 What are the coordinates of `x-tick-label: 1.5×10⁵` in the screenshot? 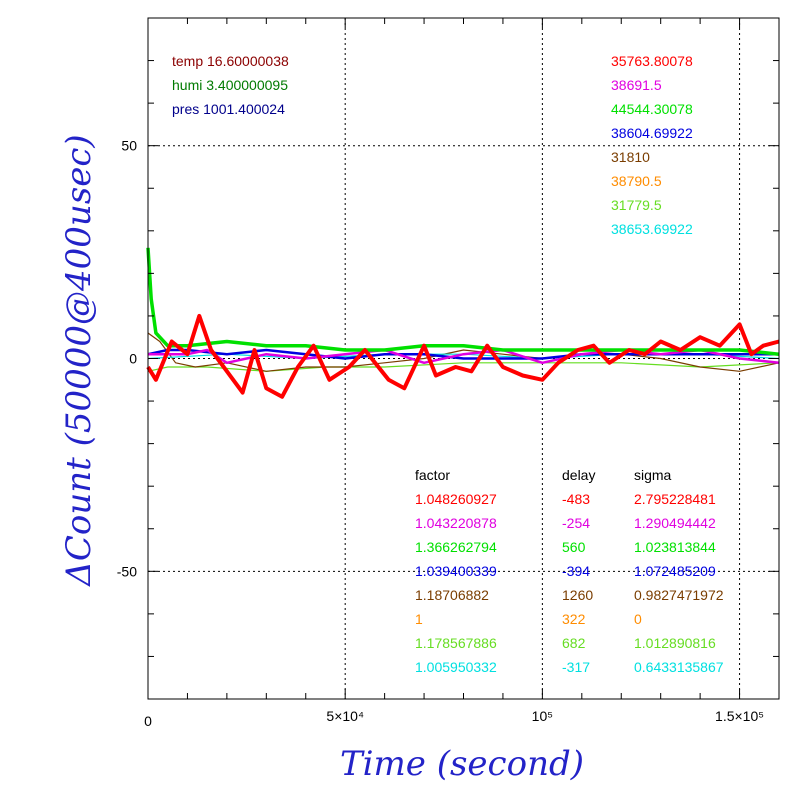 It's located at (739, 716).